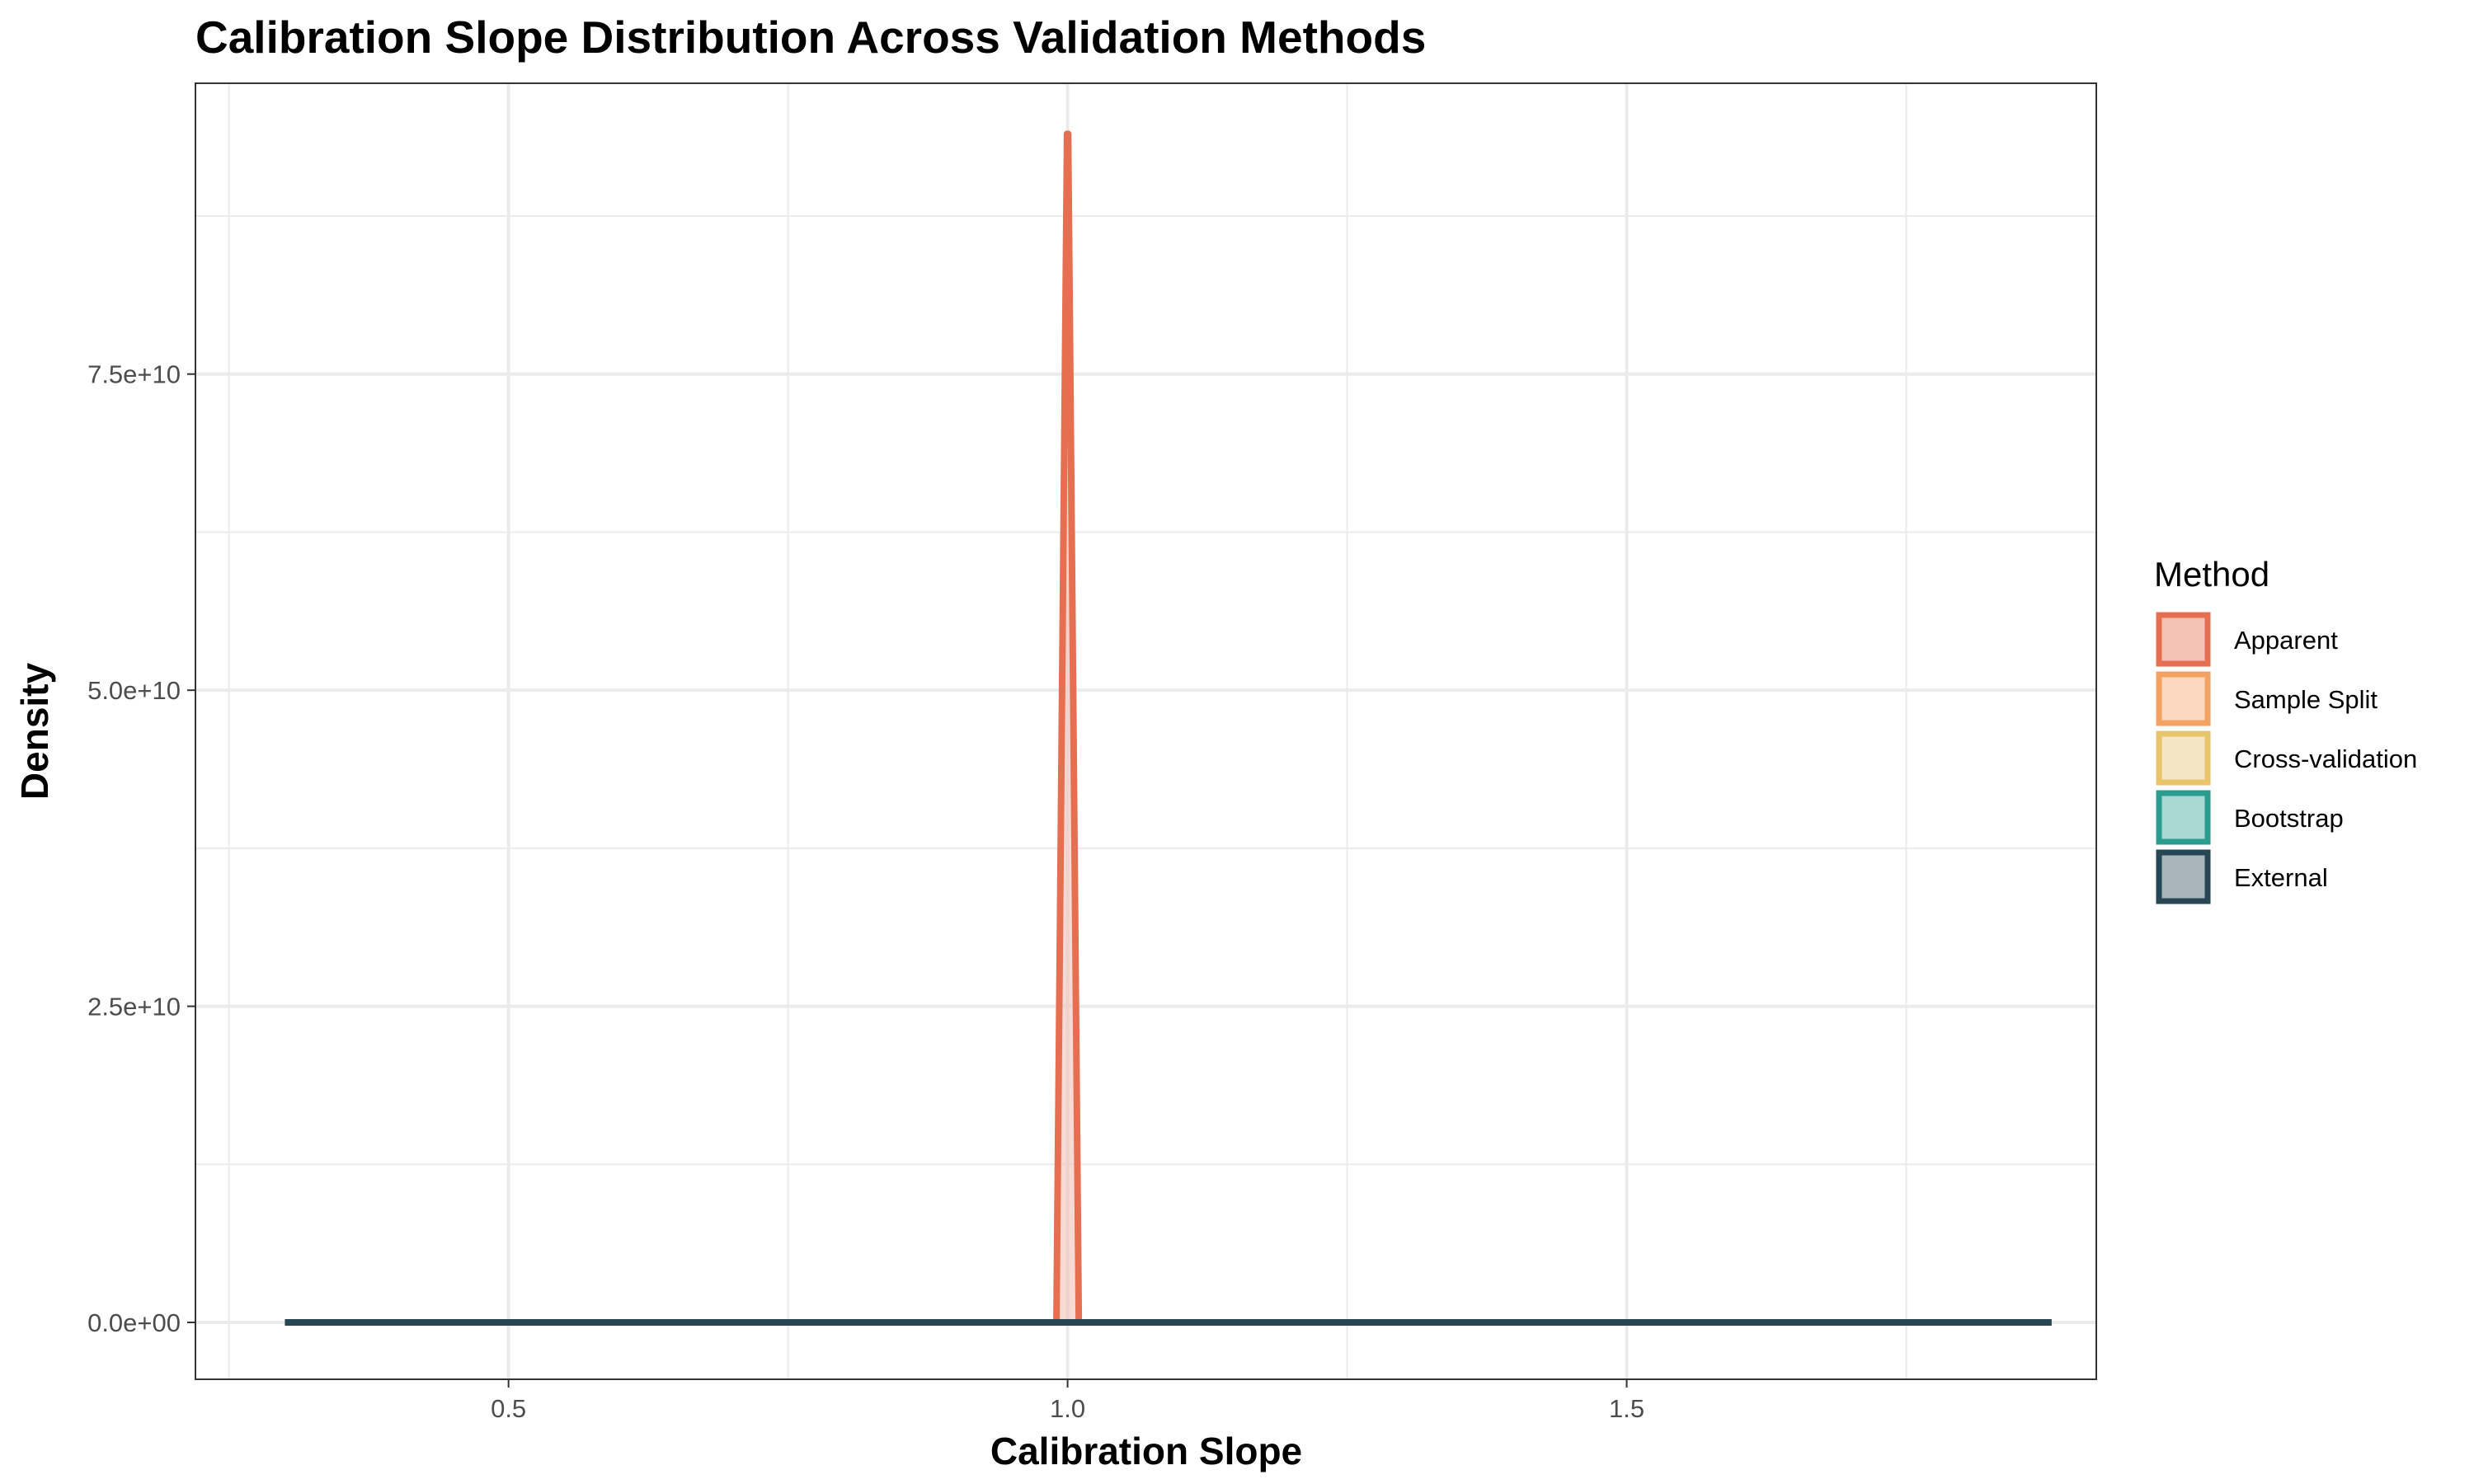 Image resolution: width=2474 pixels, height=1484 pixels. I want to click on x-axis: 0.5 1.0 1.5, so click(1067, 1401).